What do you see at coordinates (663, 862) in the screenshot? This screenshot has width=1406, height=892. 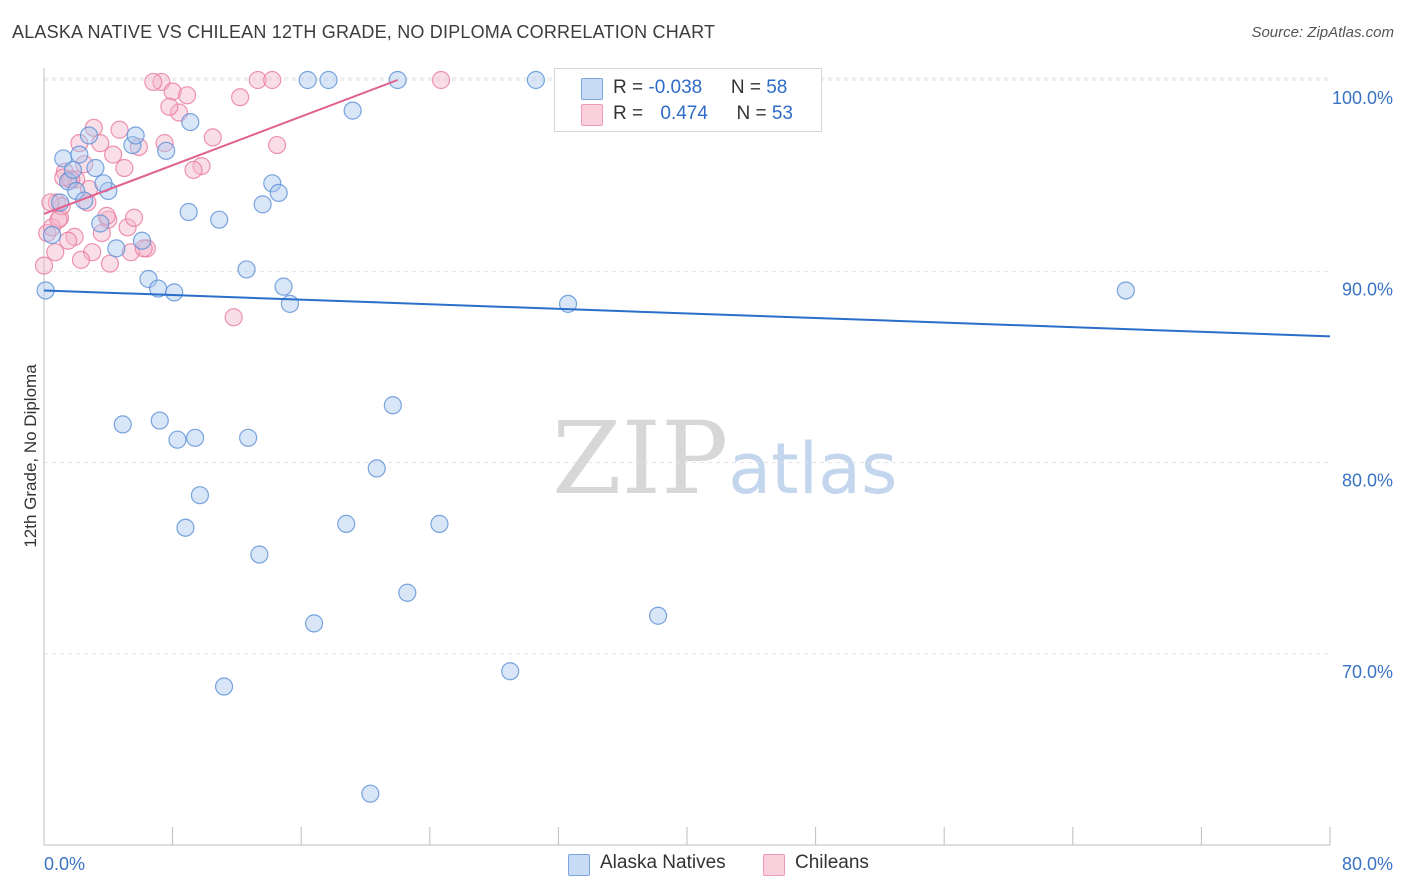 I see `bottom-legend-label-alaska: Alaska Natives` at bounding box center [663, 862].